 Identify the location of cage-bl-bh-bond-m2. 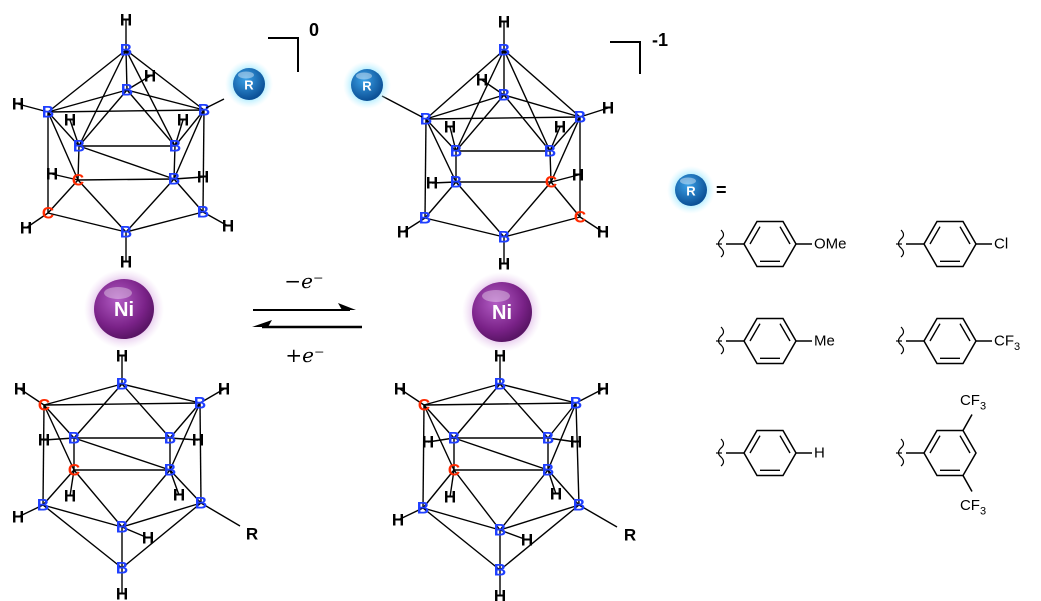
(184, 439).